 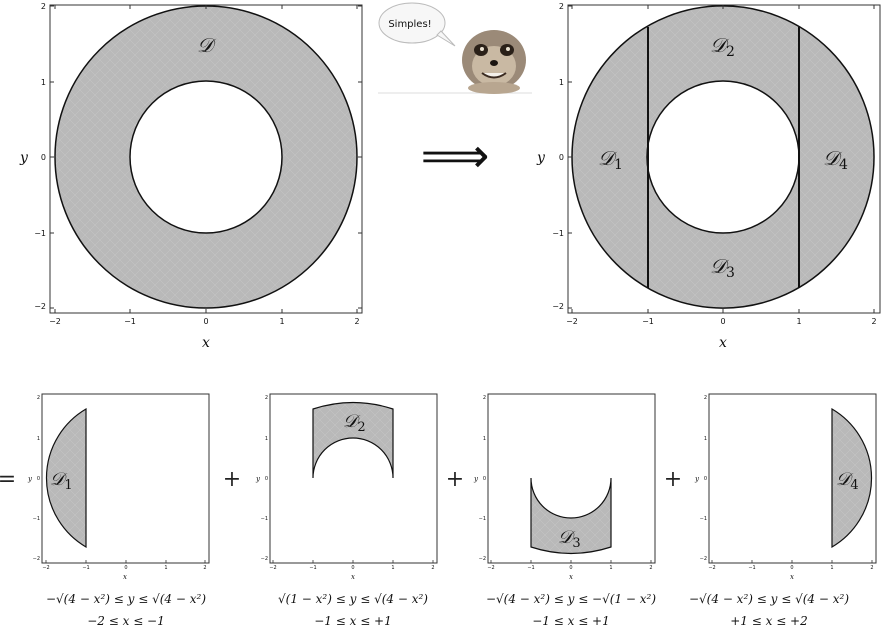 What do you see at coordinates (8, 479) in the screenshot?
I see `equals-sign: =` at bounding box center [8, 479].